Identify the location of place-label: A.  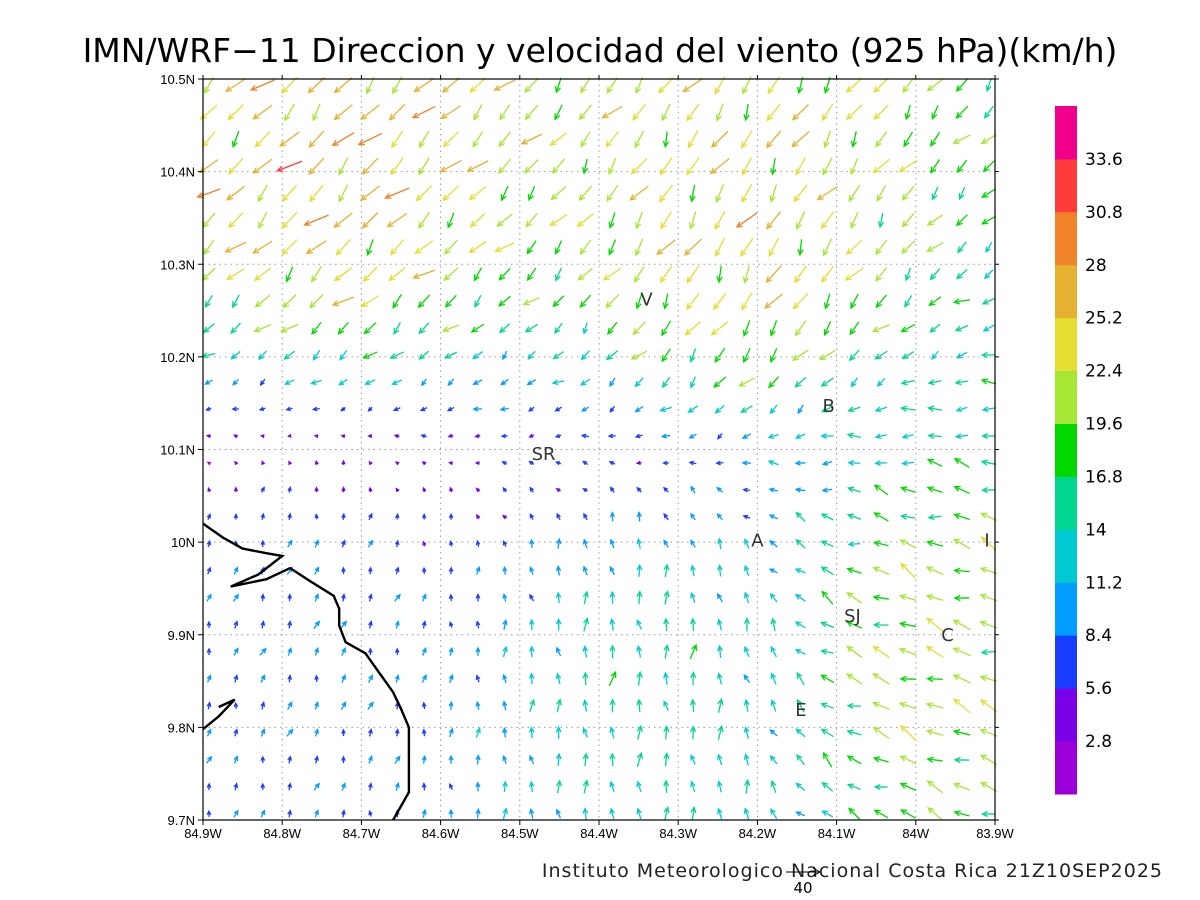
(757, 540).